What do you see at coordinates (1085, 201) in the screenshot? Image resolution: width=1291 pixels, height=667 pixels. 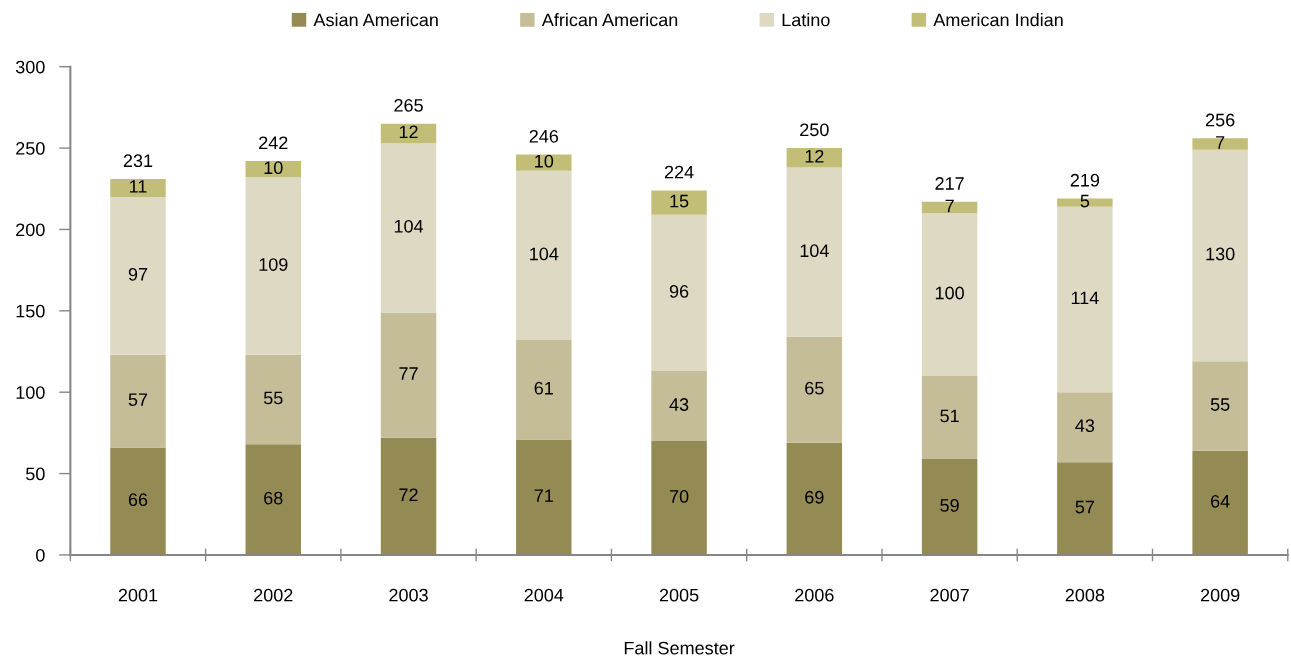 I see `data-label: 5` at bounding box center [1085, 201].